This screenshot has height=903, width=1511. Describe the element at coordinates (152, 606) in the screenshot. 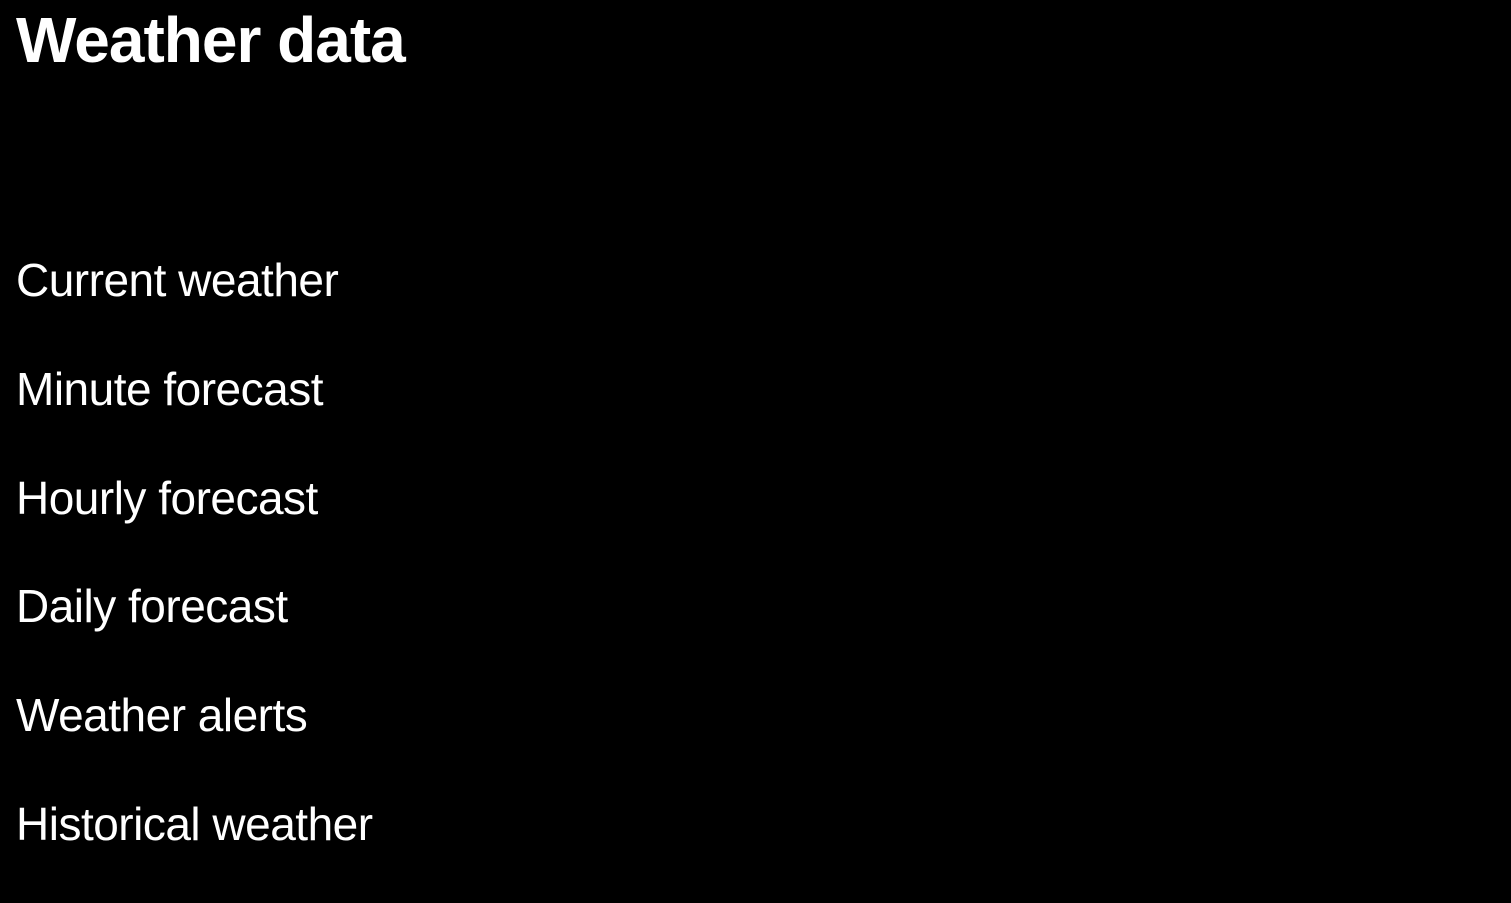

I see `topic-item-daily-forecast: Daily forecast` at that location.